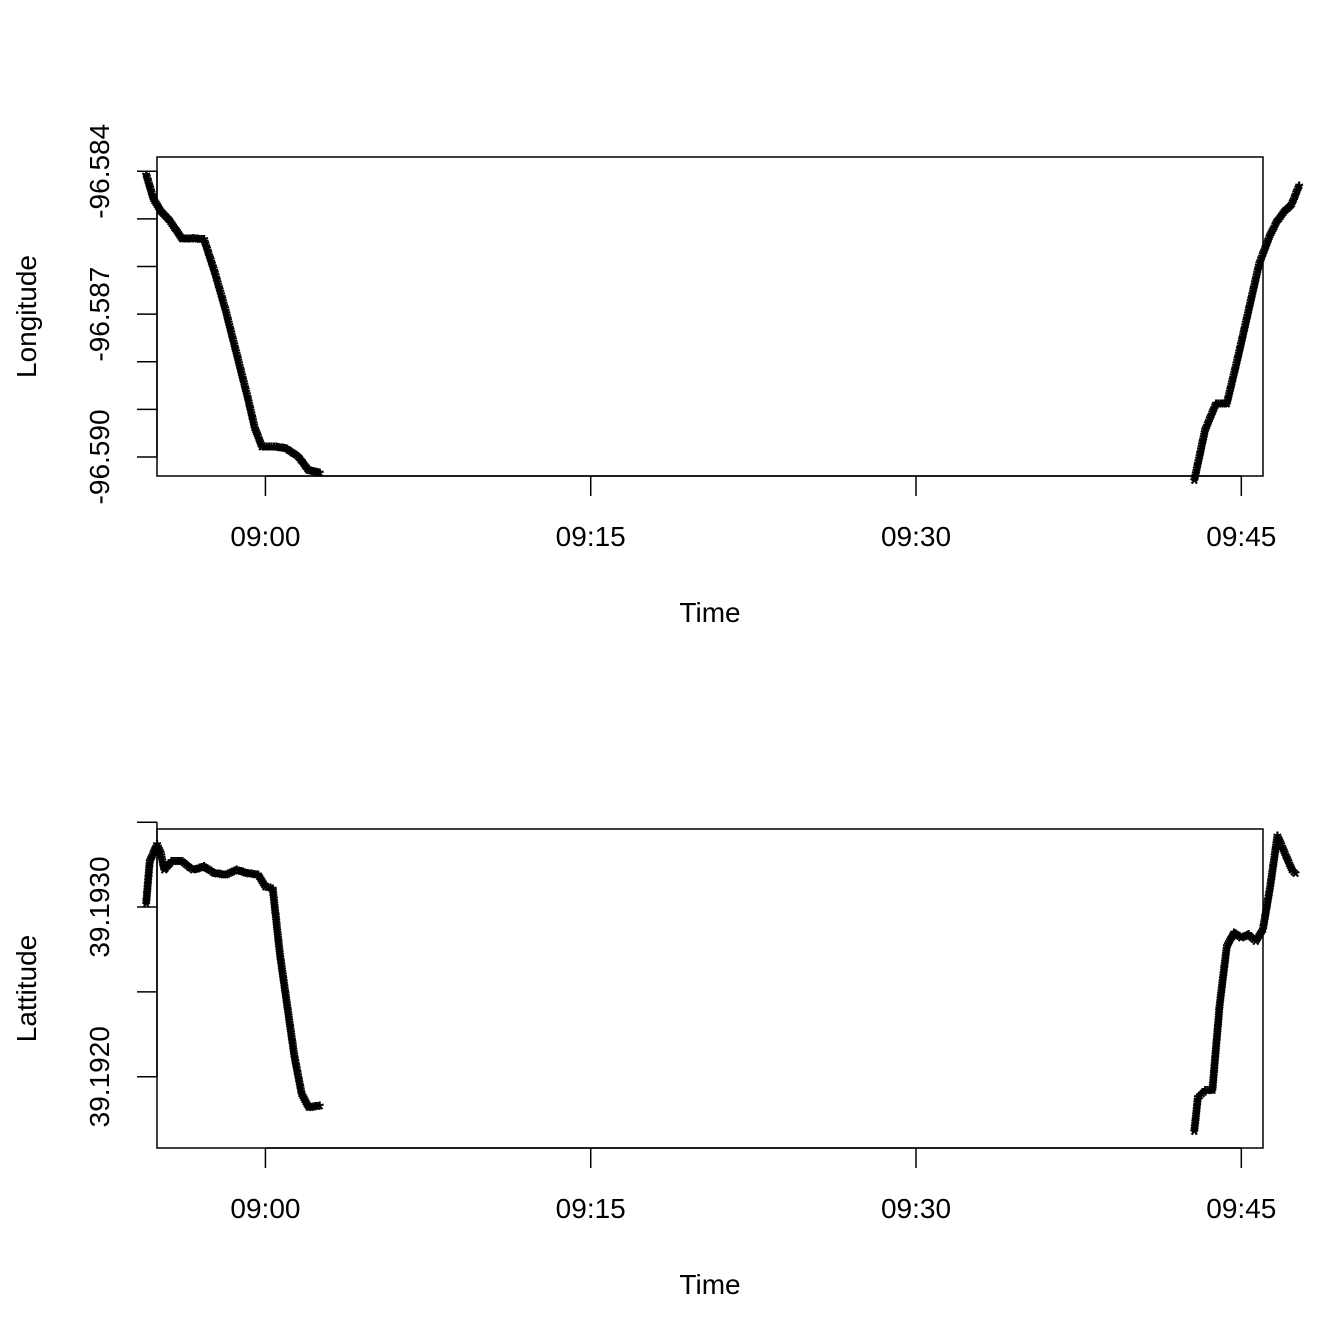  What do you see at coordinates (265, 1208) in the screenshot?
I see `x-tick-label: 09:00` at bounding box center [265, 1208].